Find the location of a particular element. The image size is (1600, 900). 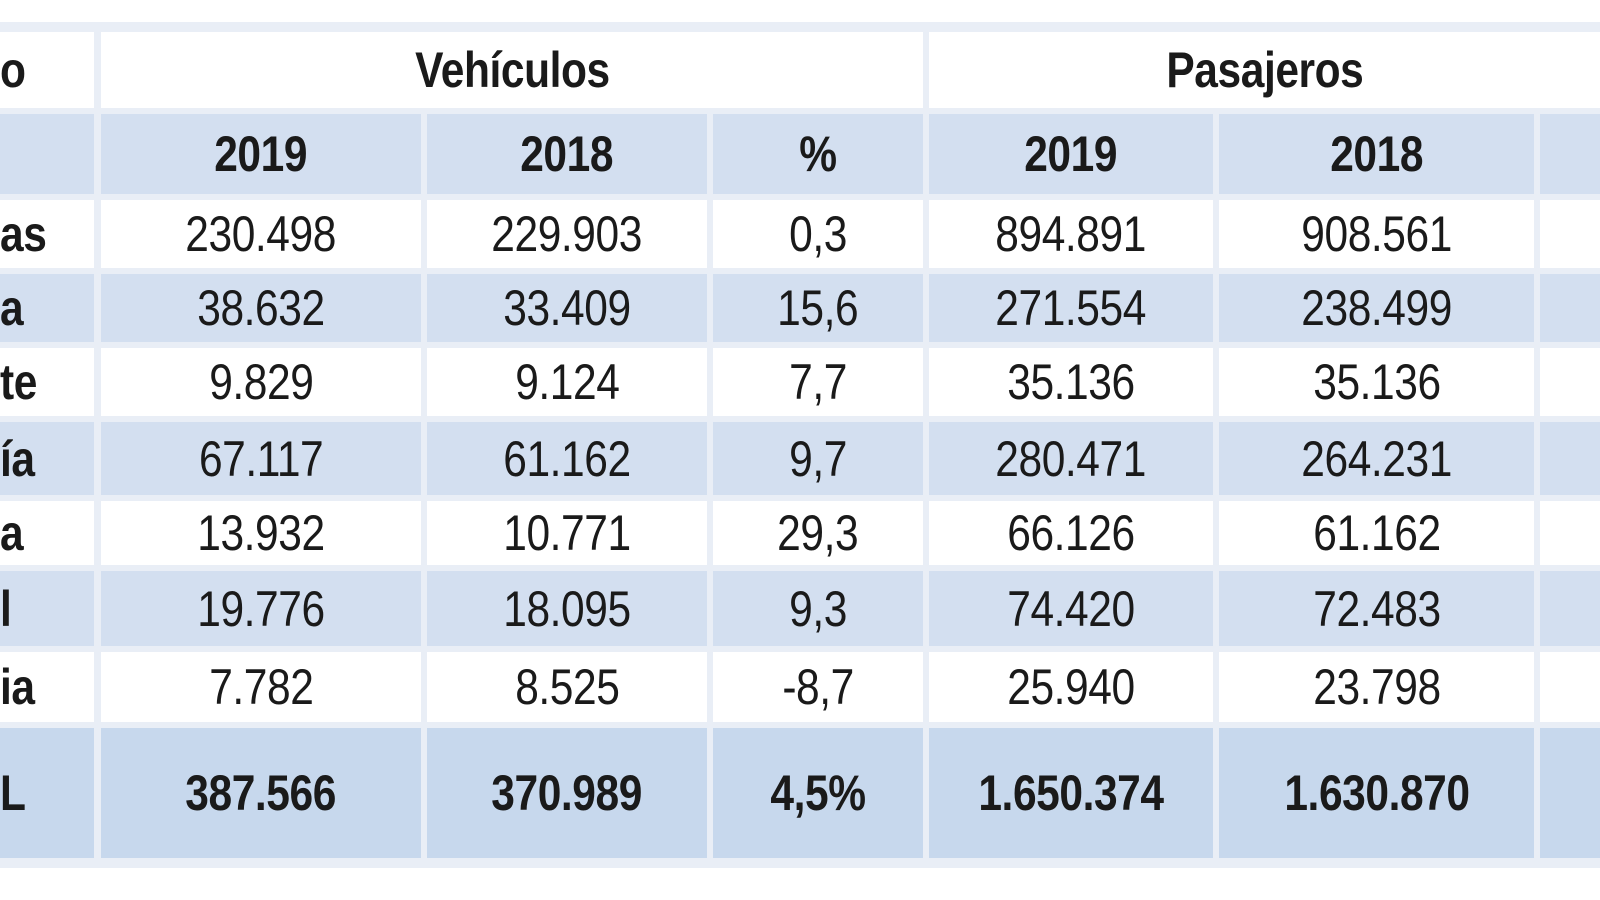

cell-pas-2018-text: 238.499 is located at coordinates (1376, 308).